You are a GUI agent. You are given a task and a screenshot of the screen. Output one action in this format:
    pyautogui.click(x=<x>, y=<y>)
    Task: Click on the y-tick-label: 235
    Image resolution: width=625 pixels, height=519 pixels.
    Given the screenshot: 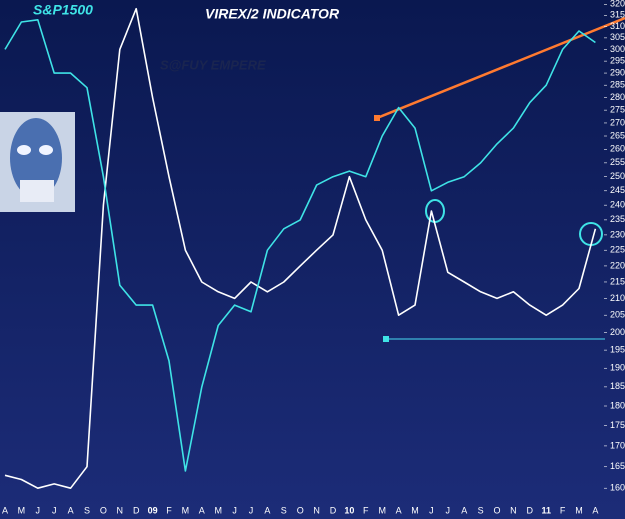 What is the action you would take?
    pyautogui.click(x=617, y=219)
    